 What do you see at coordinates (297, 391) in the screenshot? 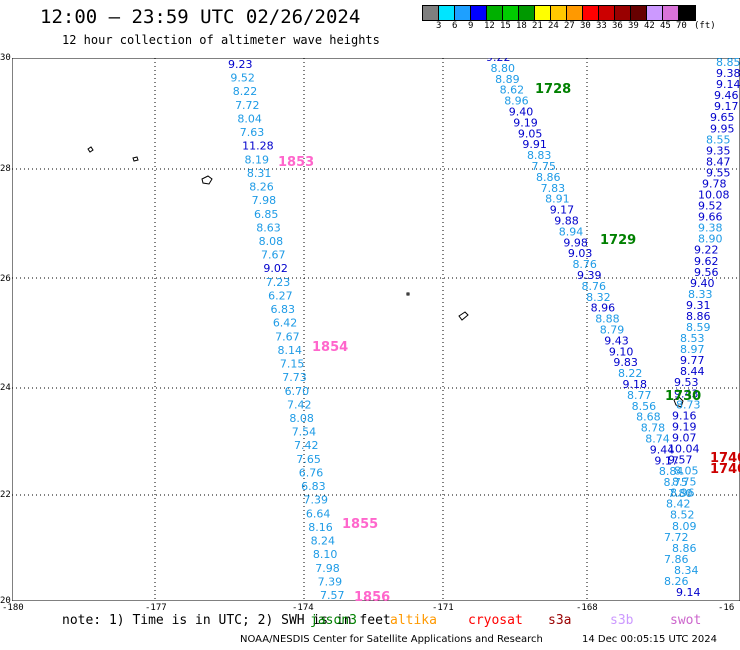
I see `wave-height-reading: 6.70` at bounding box center [297, 391].